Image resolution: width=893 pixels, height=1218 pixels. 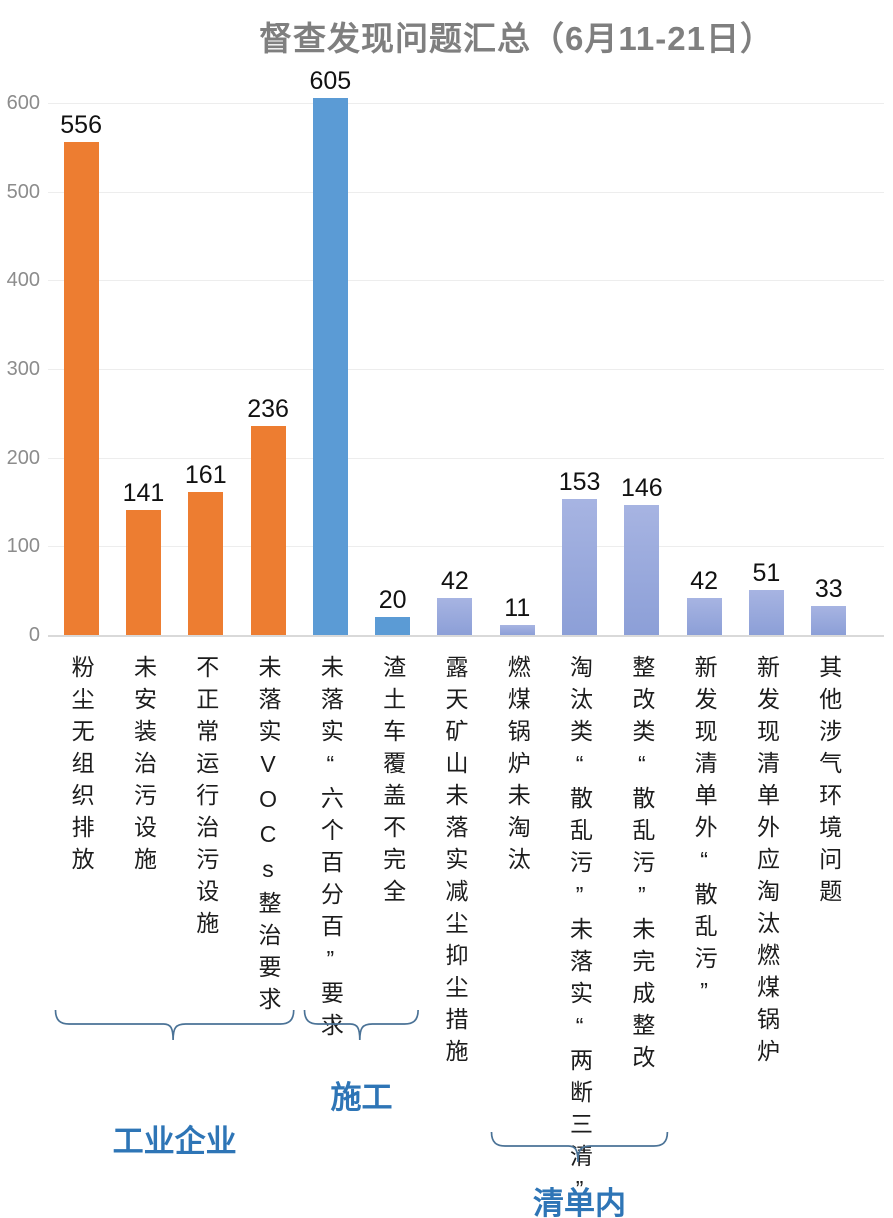 I want to click on category-label: 渣土车覆盖不完全, so click(x=392, y=783).